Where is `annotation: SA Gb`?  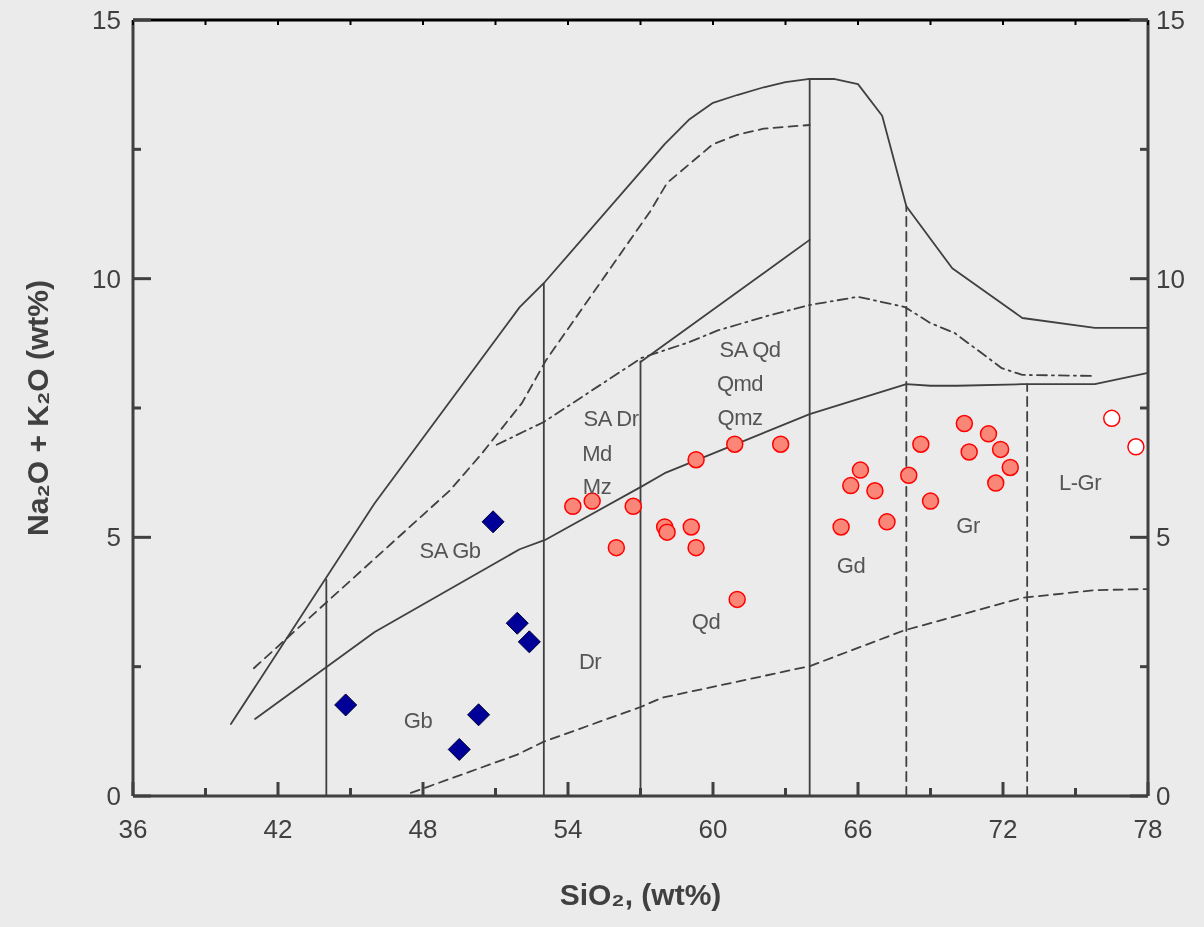
annotation: SA Gb is located at coordinates (450, 550).